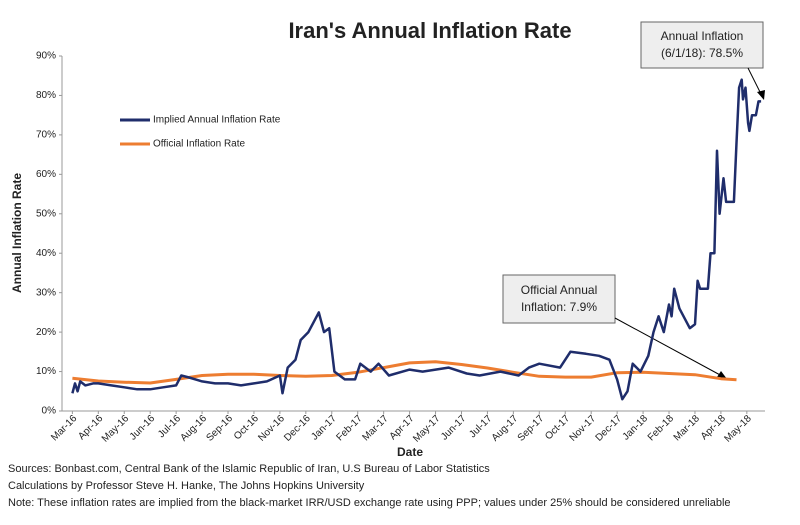 This screenshot has width=800, height=525. Describe the element at coordinates (404, 372) in the screenshot. I see `series-line` at that location.